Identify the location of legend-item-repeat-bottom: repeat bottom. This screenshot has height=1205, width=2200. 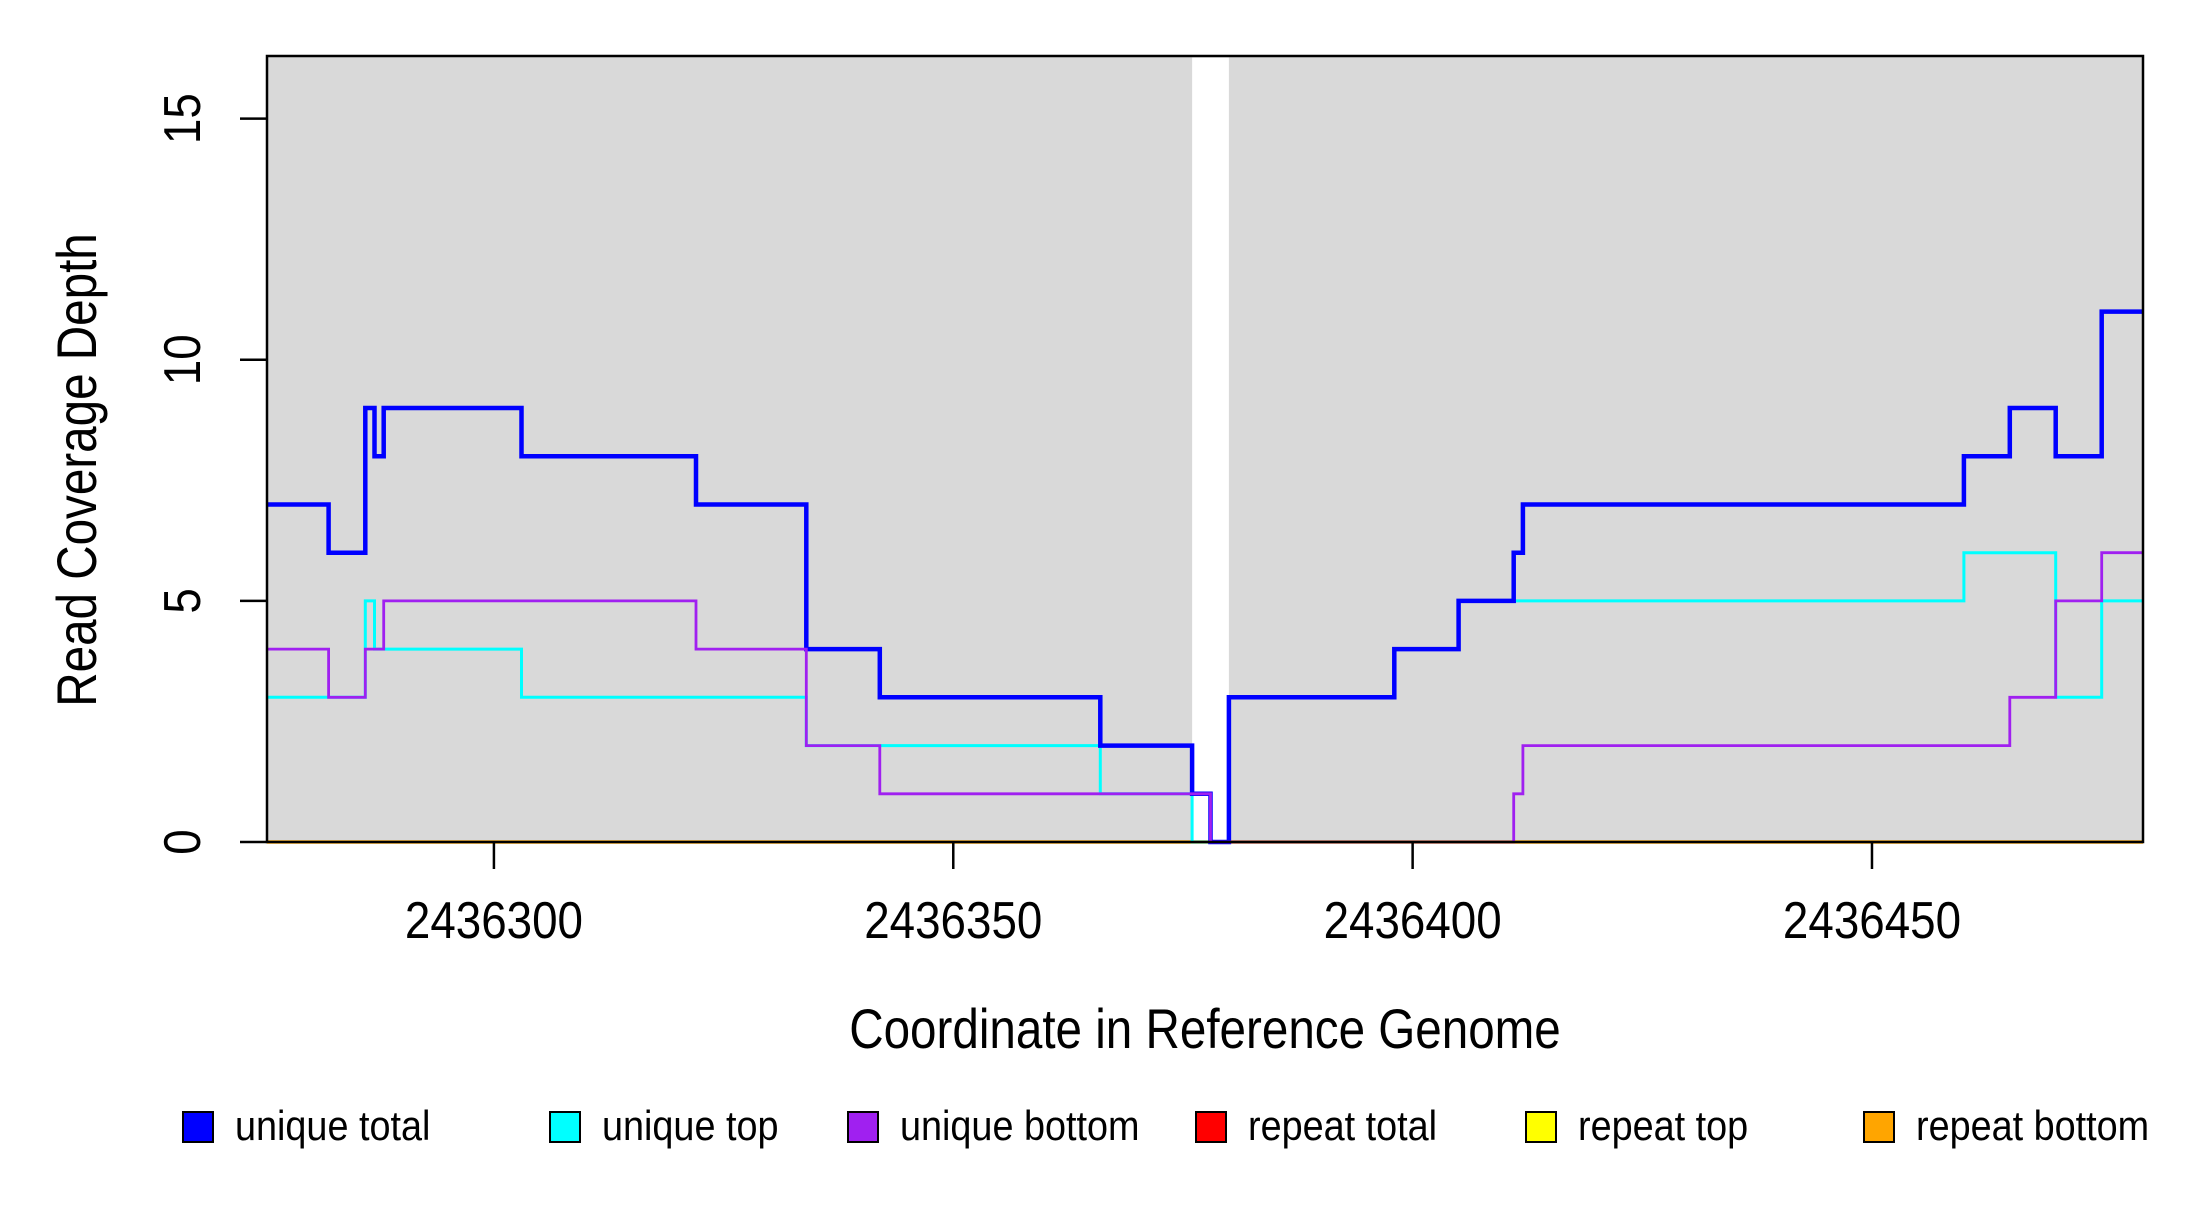
(2006, 1126).